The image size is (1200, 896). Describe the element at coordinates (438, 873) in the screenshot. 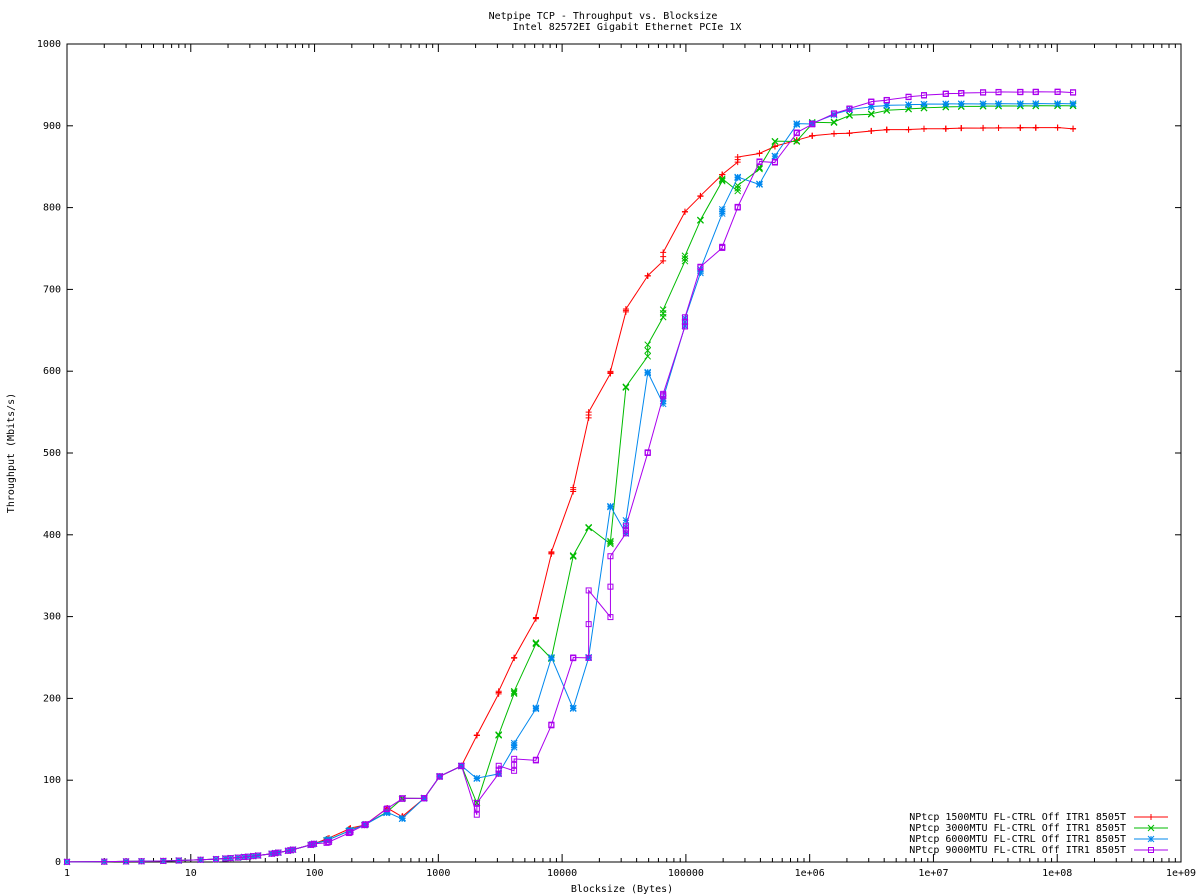

I see `x-tick-label: 1000` at that location.